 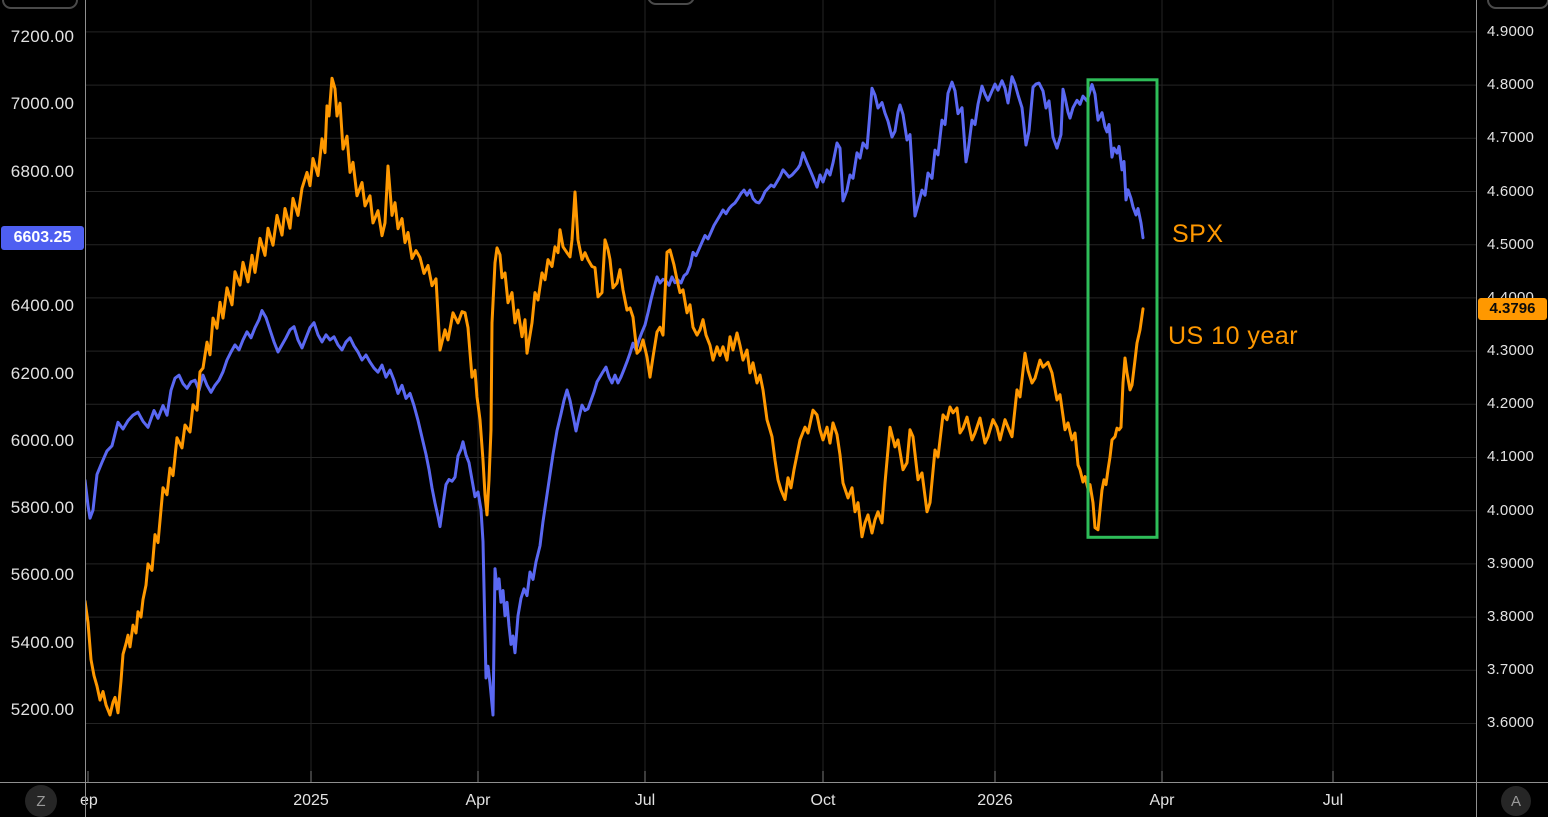 What do you see at coordinates (41, 801) in the screenshot?
I see `z-button: Z` at bounding box center [41, 801].